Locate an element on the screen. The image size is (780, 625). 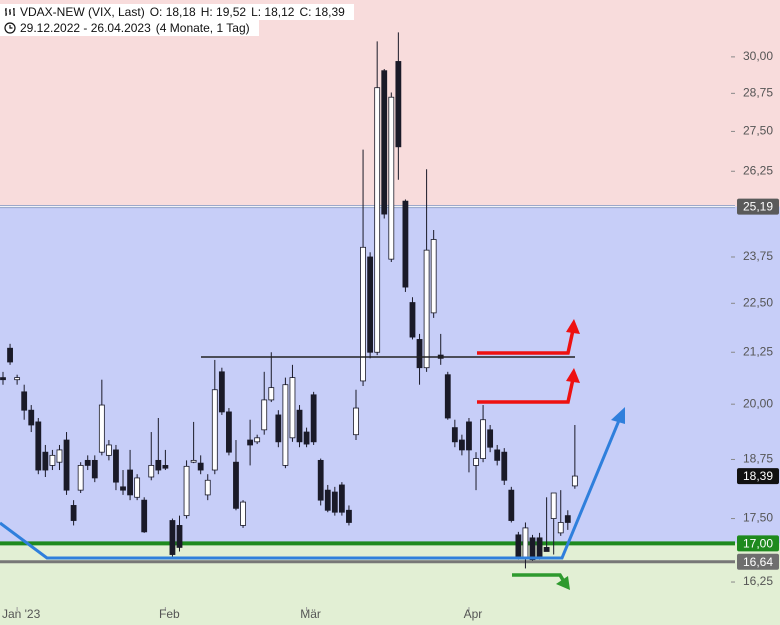
green-arrowhead is located at coordinates (563, 583).